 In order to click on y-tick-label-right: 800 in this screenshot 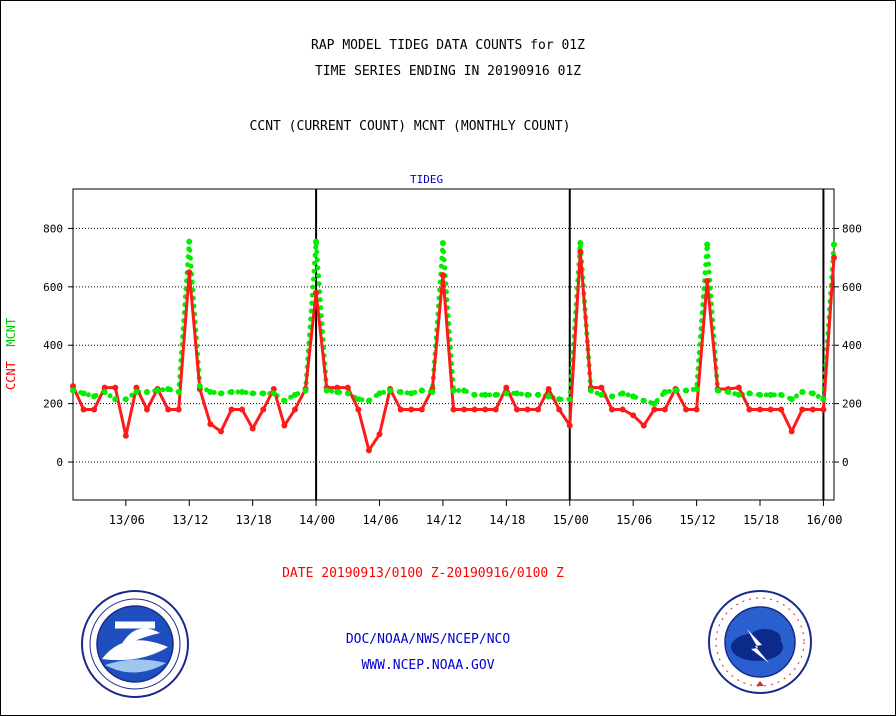, I will do `click(852, 228)`.